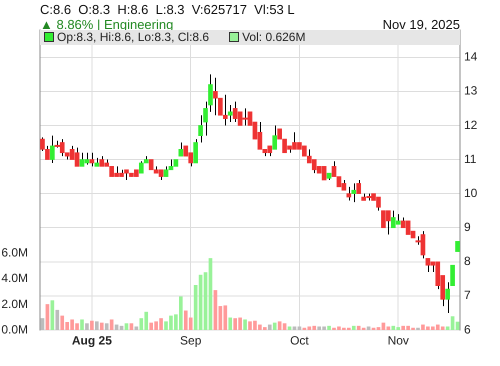  I want to click on legend-label: Vol: 0.626M, so click(273, 37).